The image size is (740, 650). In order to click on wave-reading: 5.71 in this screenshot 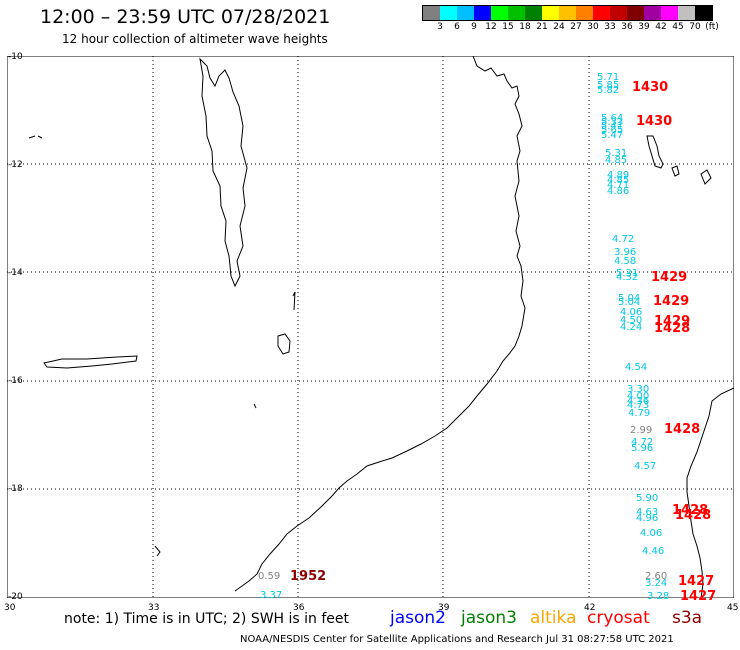, I will do `click(608, 77)`.